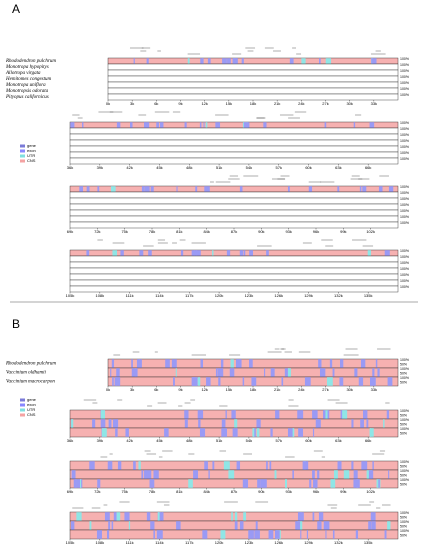 This screenshot has height=555, width=428. I want to click on tick-label: 27k, so click(325, 389).